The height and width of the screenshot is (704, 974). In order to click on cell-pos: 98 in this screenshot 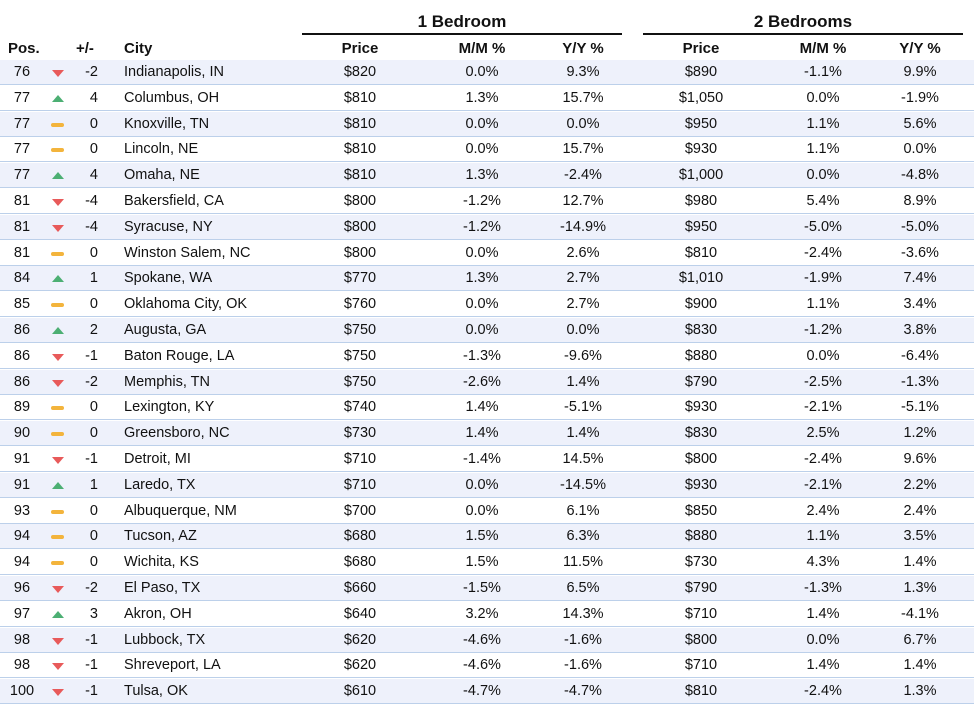, I will do `click(22, 665)`.